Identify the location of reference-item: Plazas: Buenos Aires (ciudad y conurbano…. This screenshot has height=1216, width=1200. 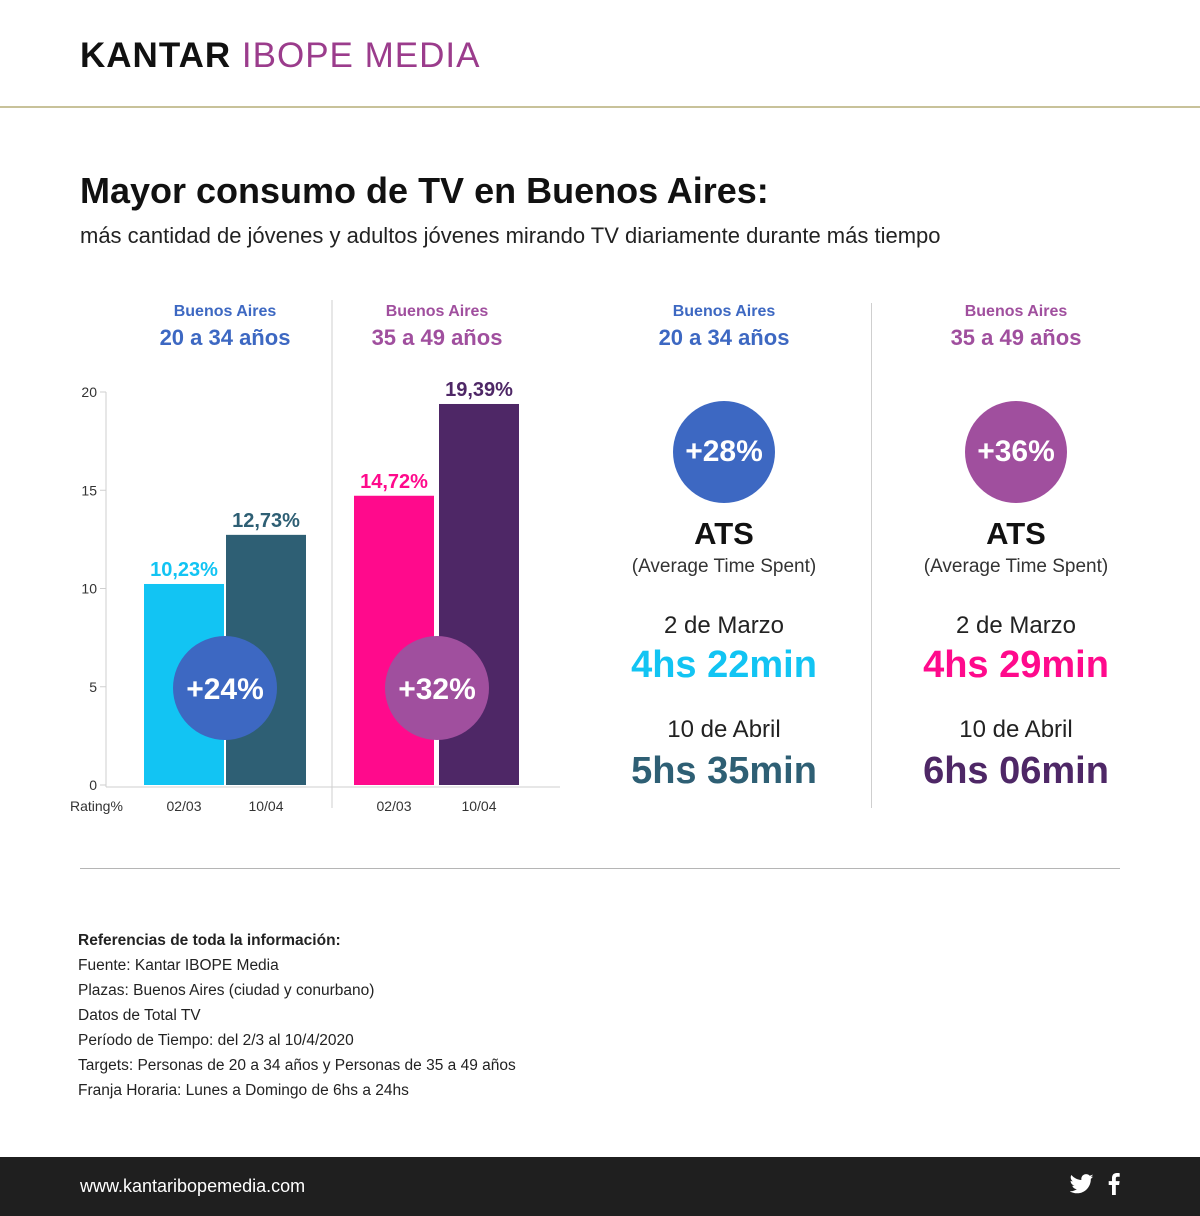
(226, 990).